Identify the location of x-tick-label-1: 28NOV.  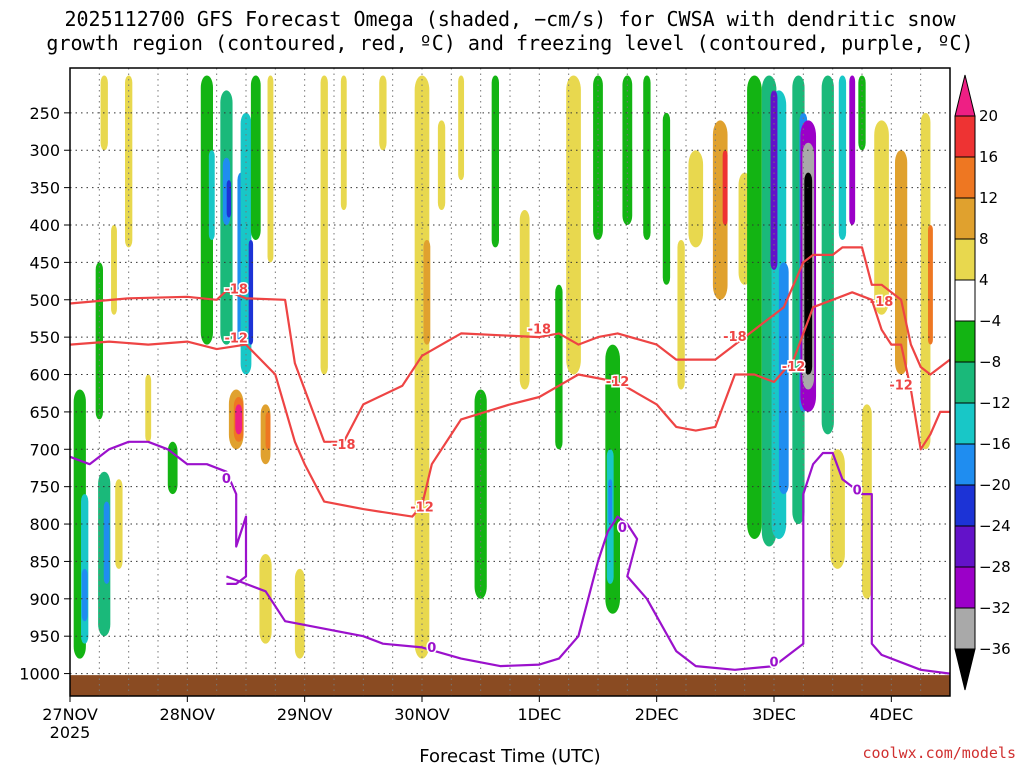
(188, 714).